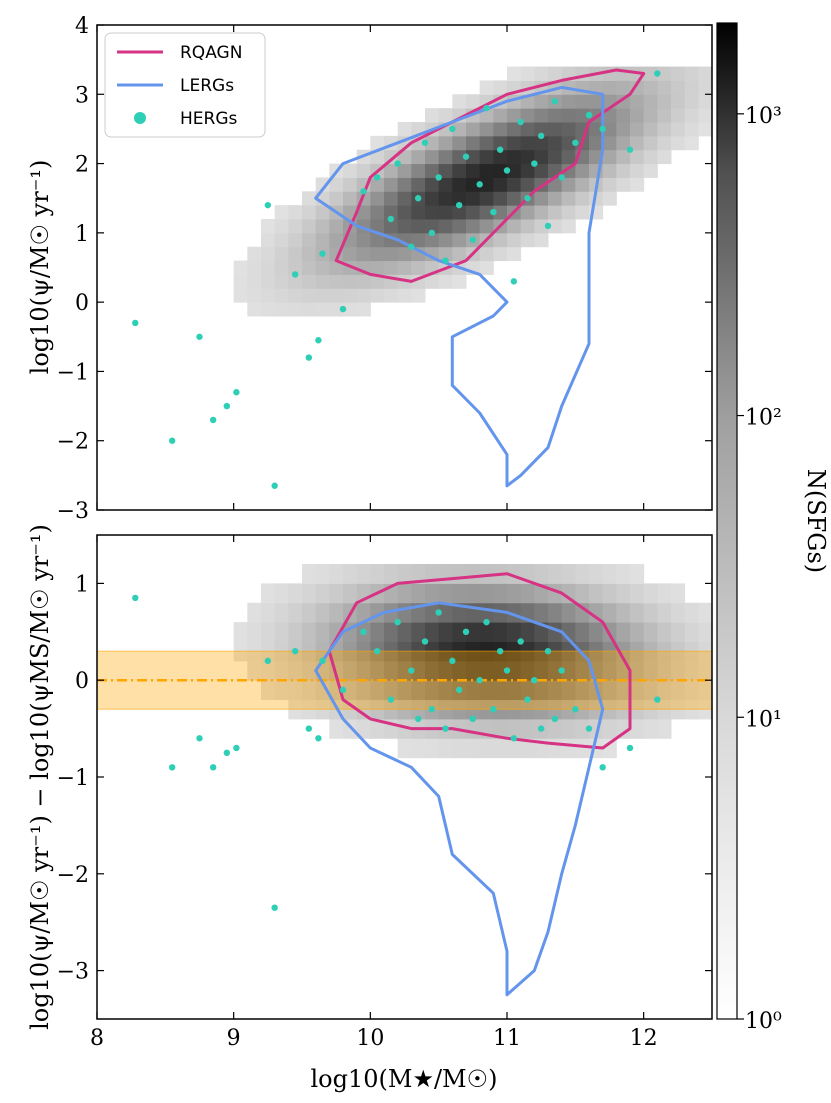  Describe the element at coordinates (370, 1038) in the screenshot. I see `x-tick-label: 10` at that location.